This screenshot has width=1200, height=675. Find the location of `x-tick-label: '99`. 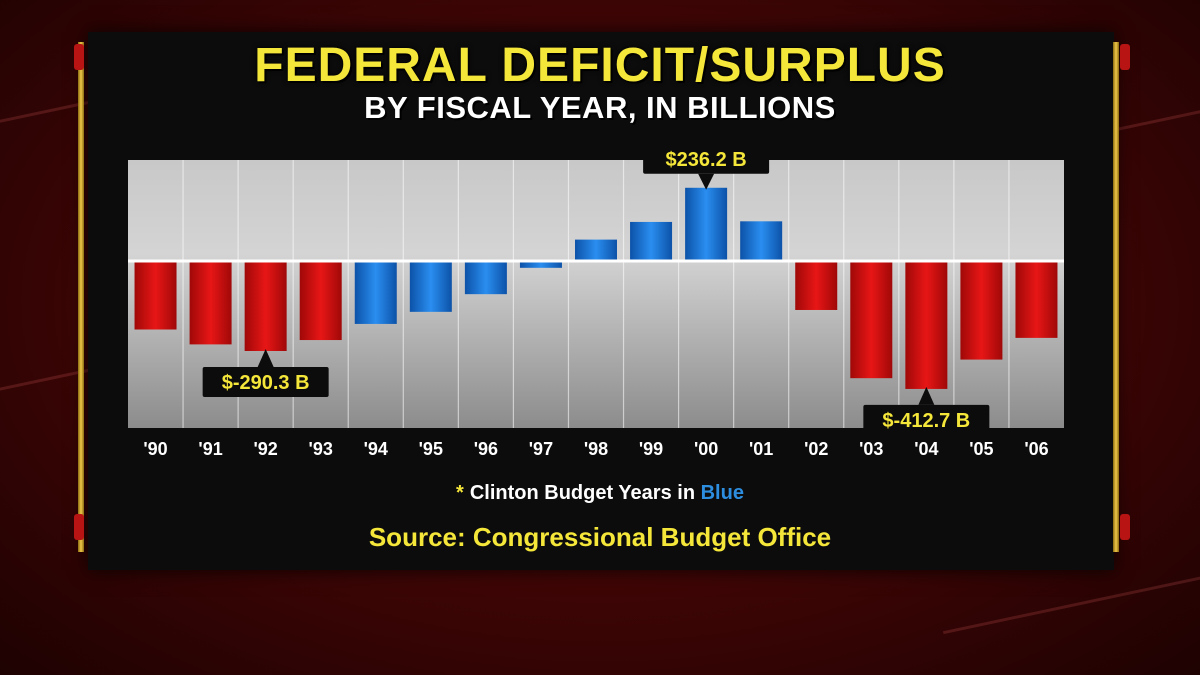

x-tick-label: '99 is located at coordinates (651, 449).